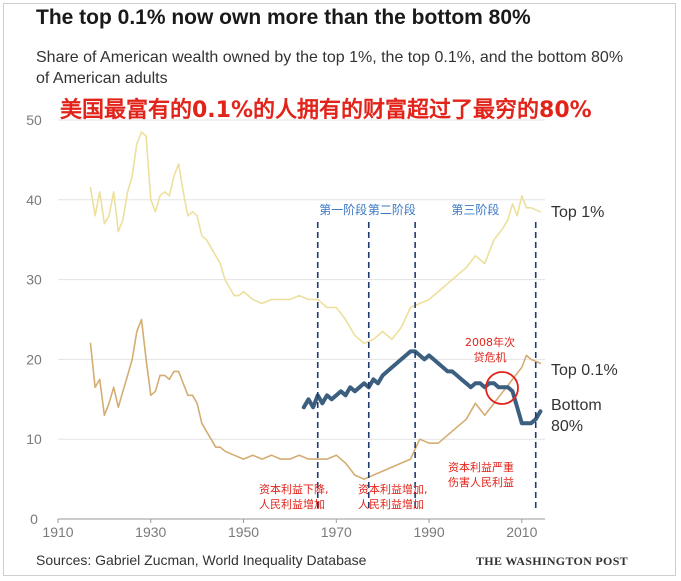 The image size is (681, 581). I want to click on series-line-bottom-80-, so click(422, 387).